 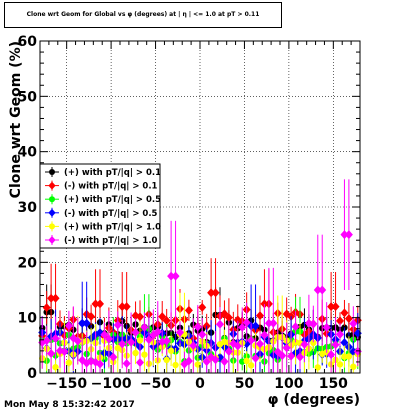 What do you see at coordinates (16, 119) in the screenshot?
I see `y-axis-title: Clone wrt Geom (%)` at bounding box center [16, 119].